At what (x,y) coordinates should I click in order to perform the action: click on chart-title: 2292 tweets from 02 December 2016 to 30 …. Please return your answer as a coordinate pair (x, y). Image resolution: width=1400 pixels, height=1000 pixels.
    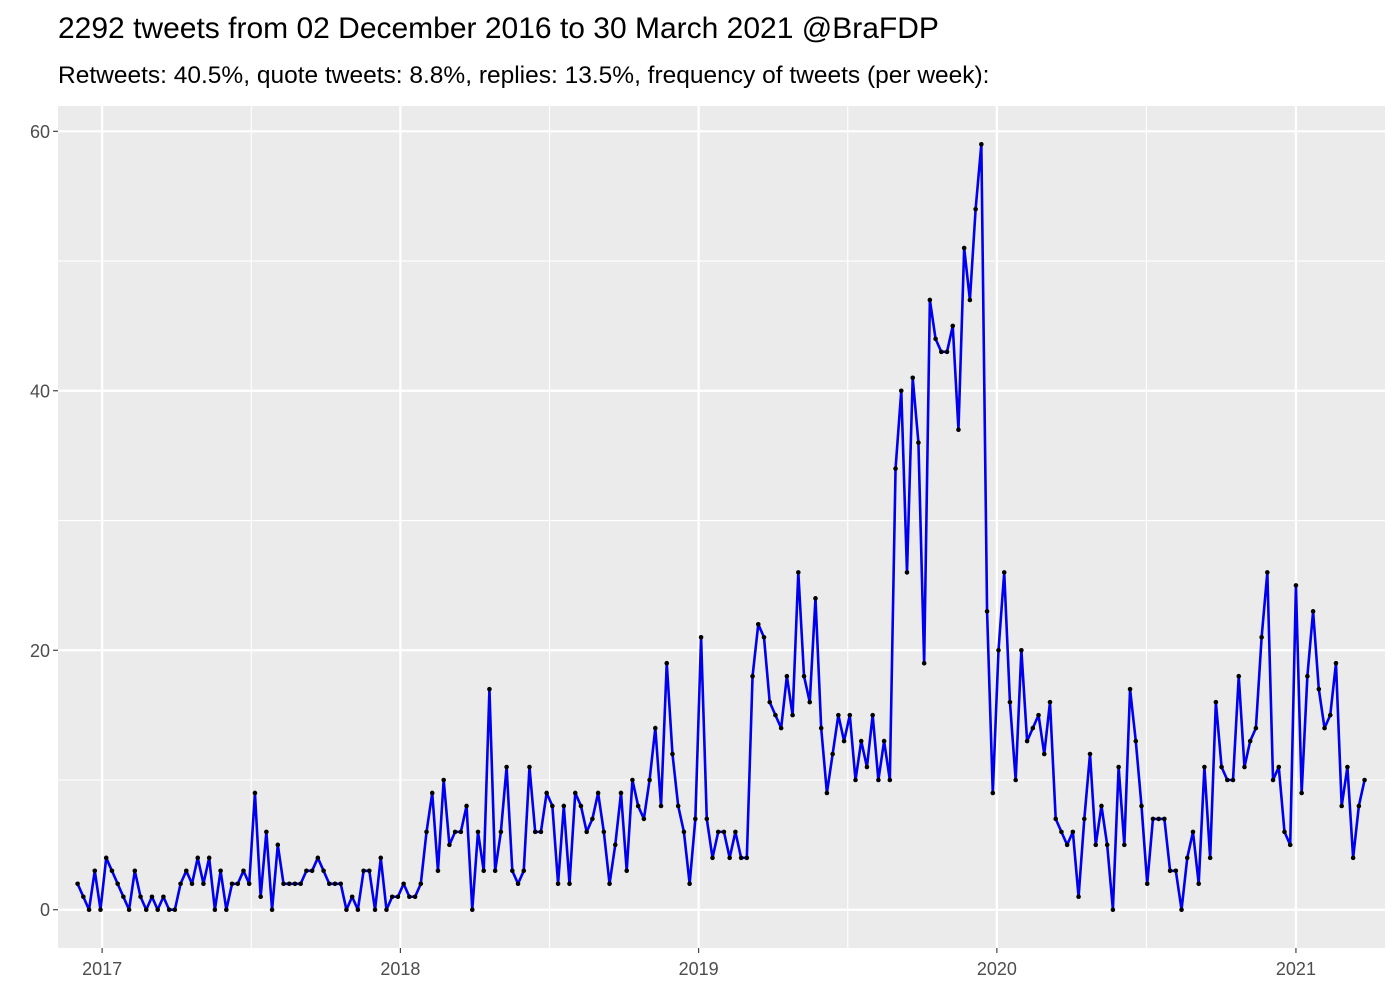
    Looking at the image, I should click on (498, 28).